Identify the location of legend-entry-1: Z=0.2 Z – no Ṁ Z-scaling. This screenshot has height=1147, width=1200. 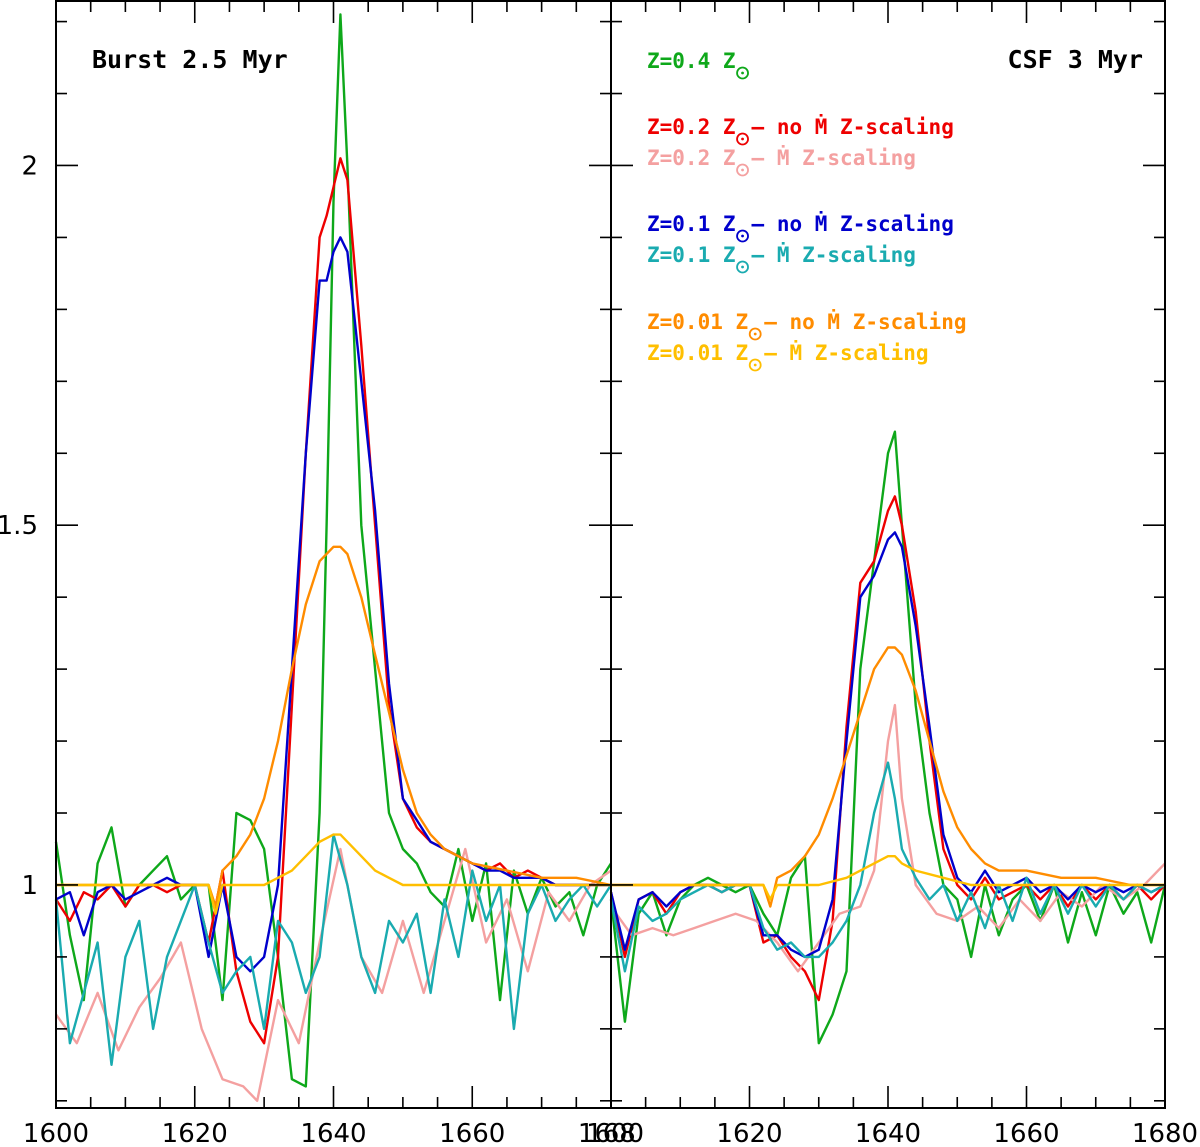
(800, 130).